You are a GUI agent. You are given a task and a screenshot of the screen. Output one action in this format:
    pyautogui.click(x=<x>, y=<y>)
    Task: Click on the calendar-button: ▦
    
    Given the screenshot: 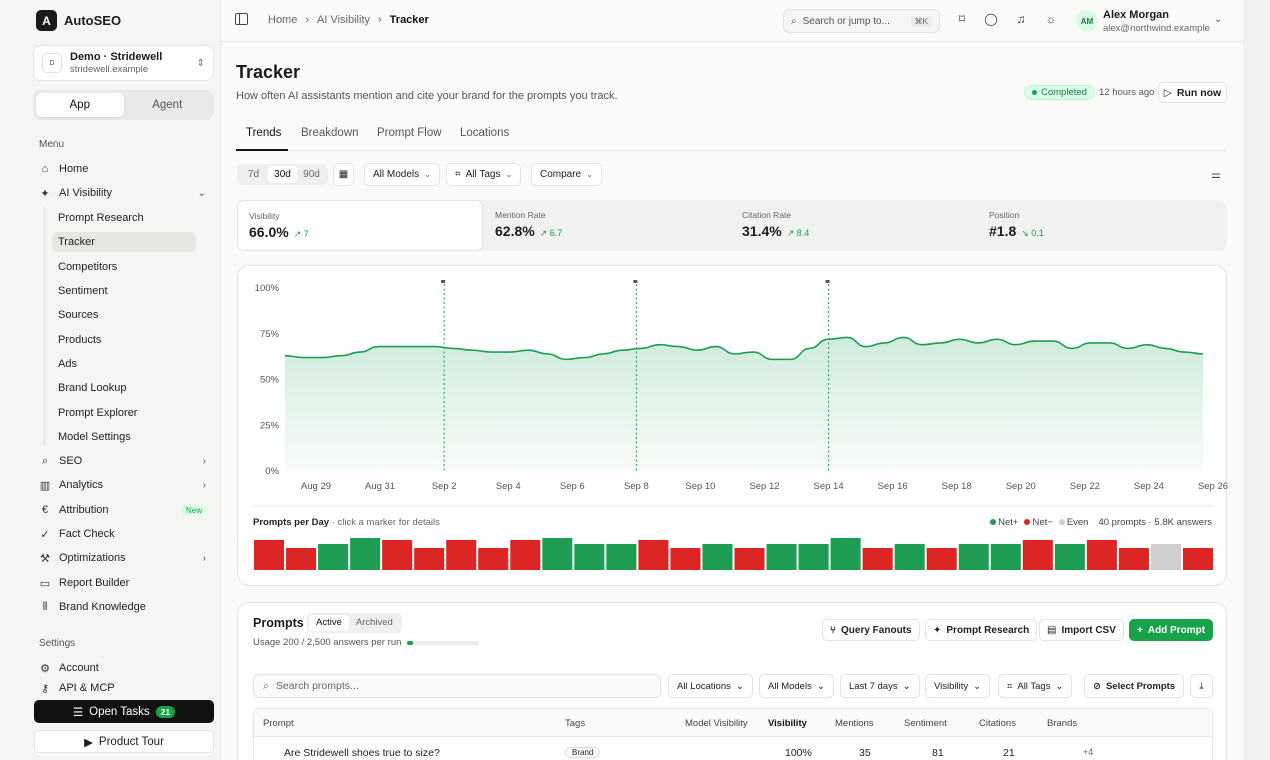 What is the action you would take?
    pyautogui.click(x=343, y=174)
    